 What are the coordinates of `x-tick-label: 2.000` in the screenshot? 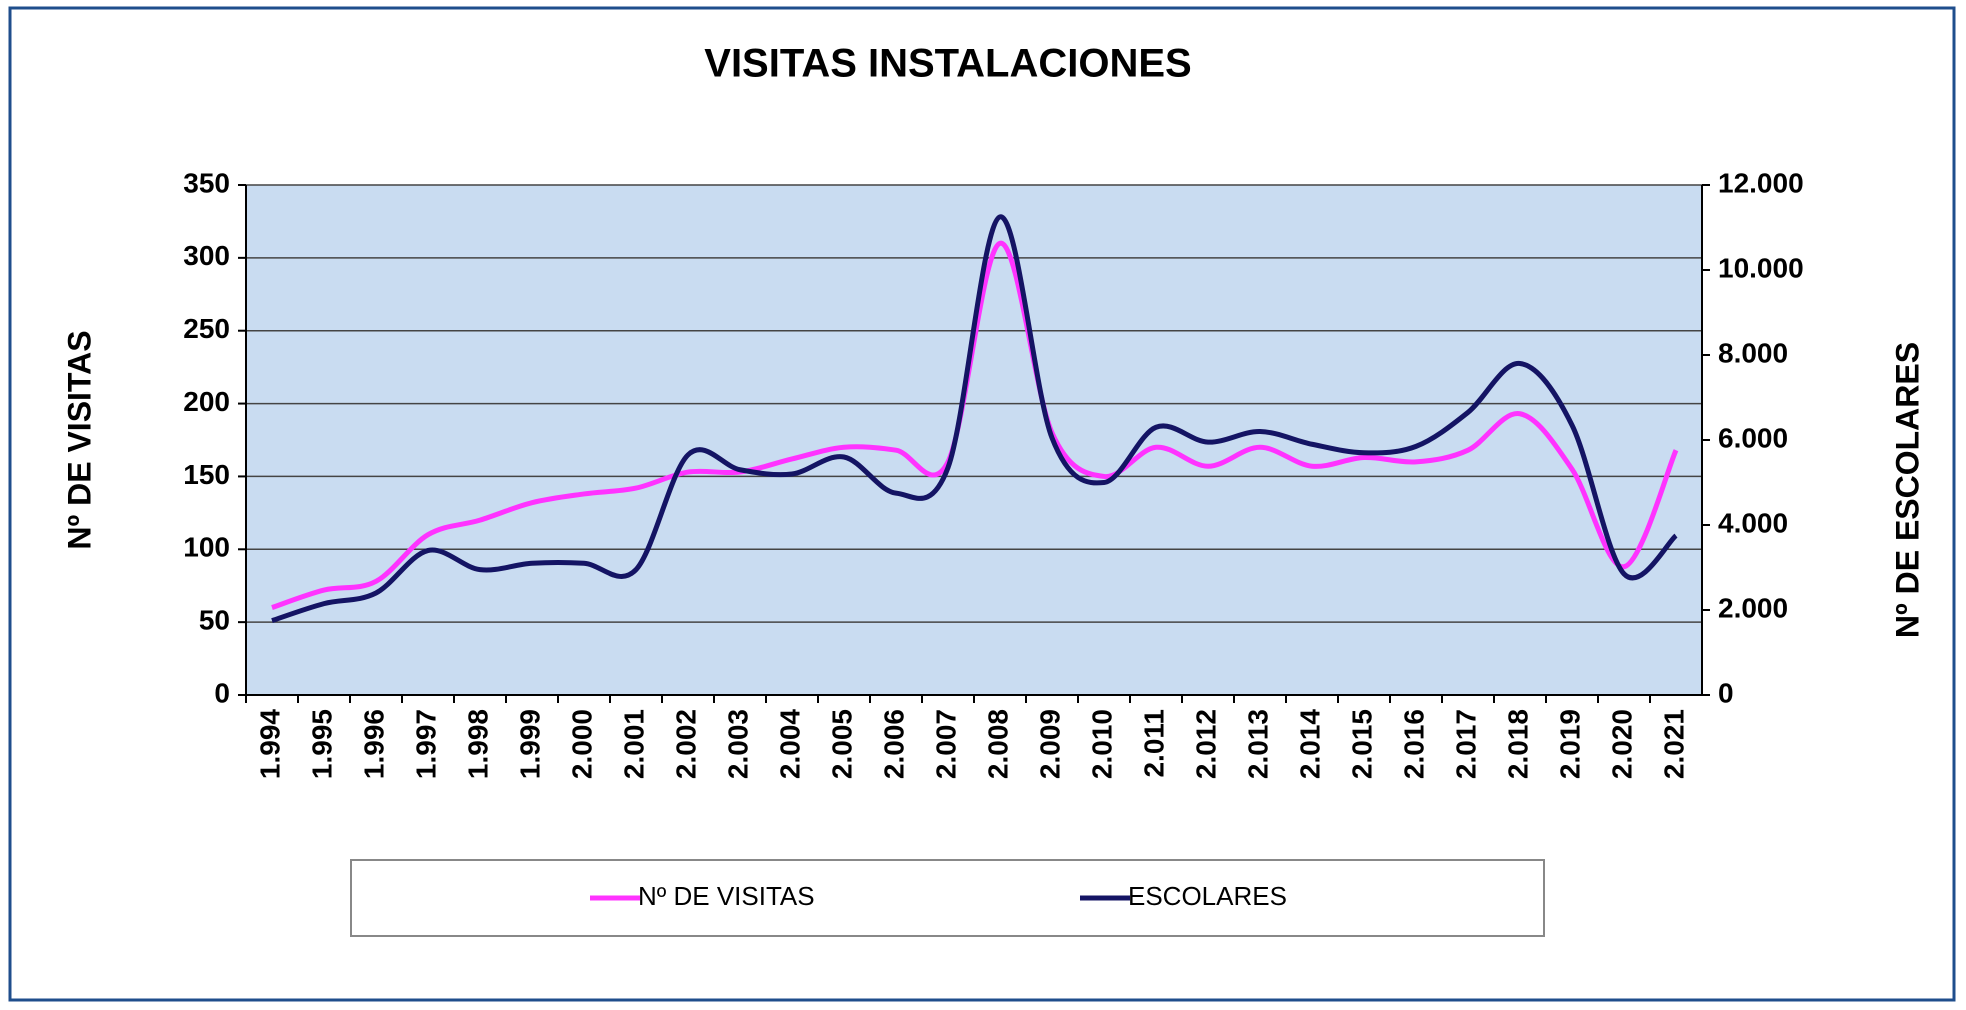 It's located at (581, 744).